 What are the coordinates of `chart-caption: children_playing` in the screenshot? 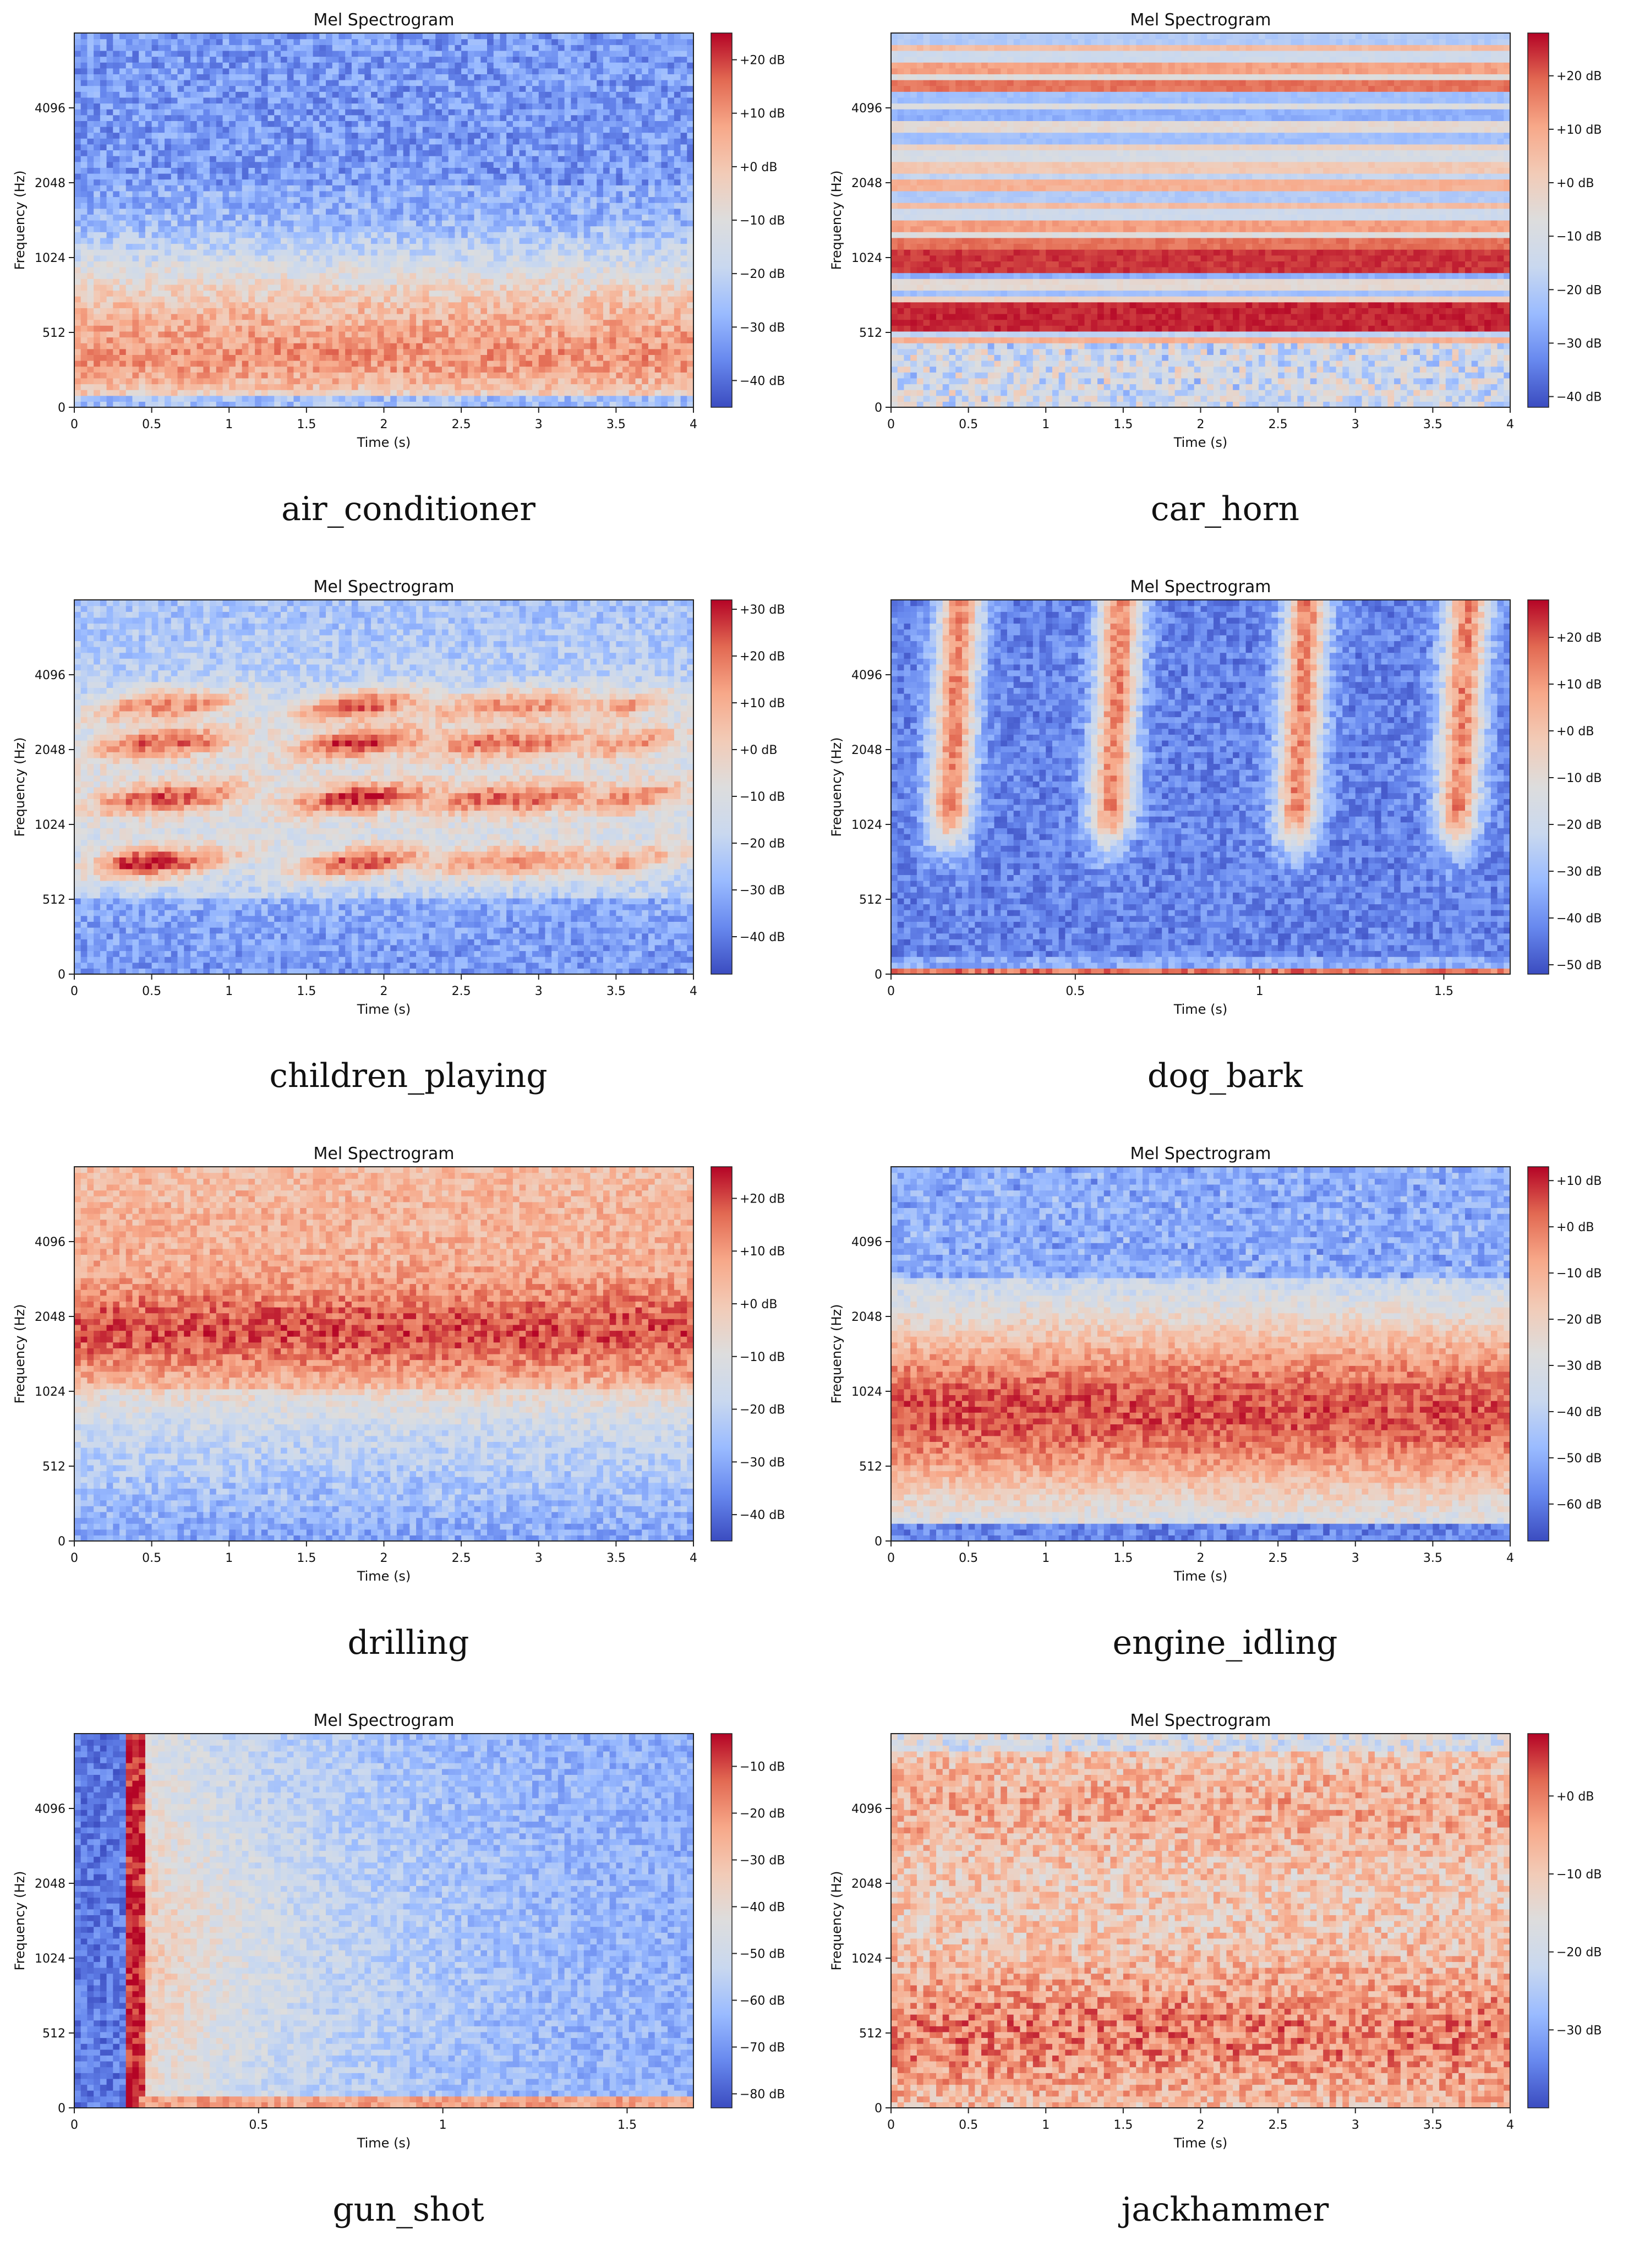 It's located at (408, 1076).